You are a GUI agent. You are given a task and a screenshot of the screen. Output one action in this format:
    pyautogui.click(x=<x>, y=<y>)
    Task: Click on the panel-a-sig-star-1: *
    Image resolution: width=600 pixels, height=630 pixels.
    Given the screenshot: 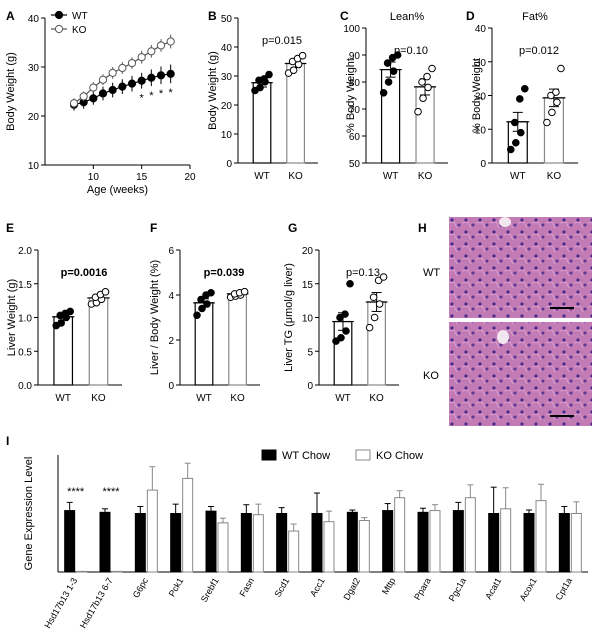 What is the action you would take?
    pyautogui.click(x=151, y=96)
    